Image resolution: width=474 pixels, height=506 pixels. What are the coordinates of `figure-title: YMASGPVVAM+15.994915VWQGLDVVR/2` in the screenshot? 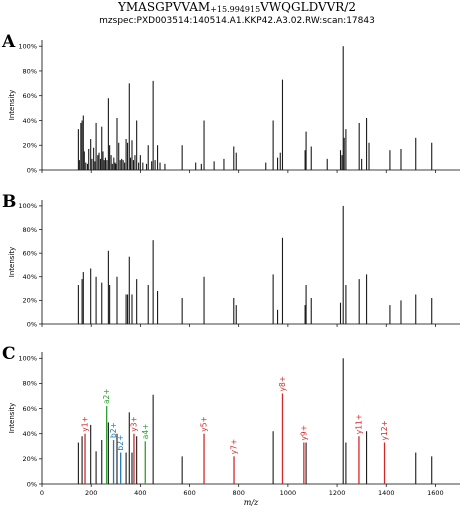 It's located at (236, 7).